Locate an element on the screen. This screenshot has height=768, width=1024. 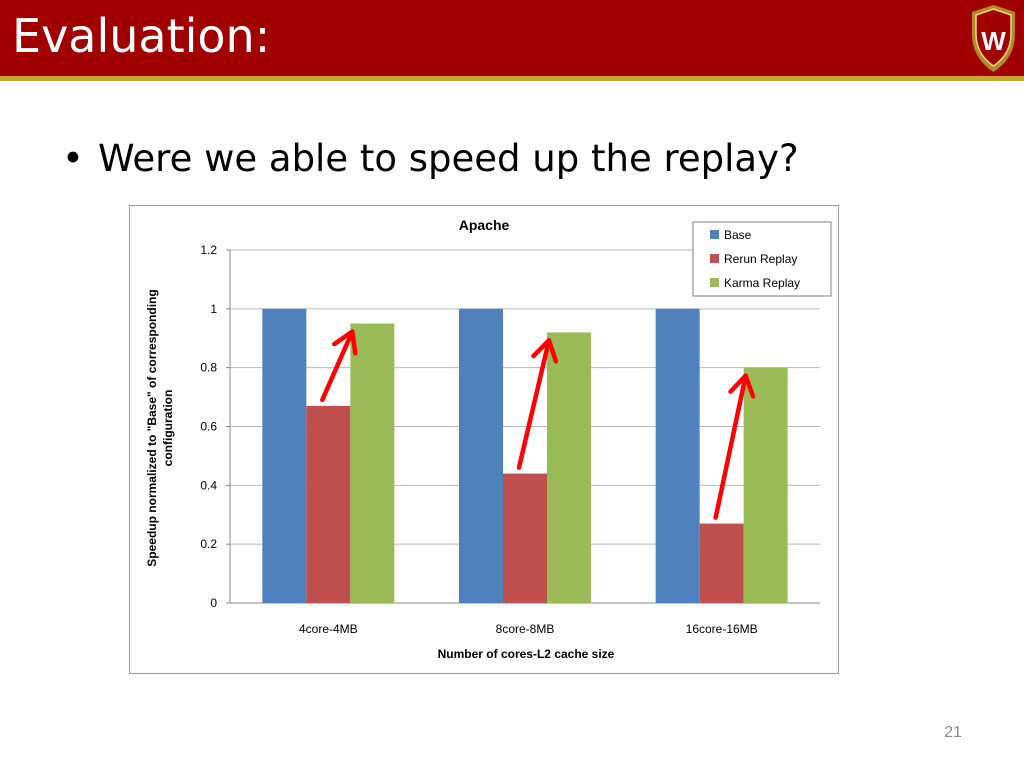
y-tick-label: 0.6 is located at coordinates (208, 427).